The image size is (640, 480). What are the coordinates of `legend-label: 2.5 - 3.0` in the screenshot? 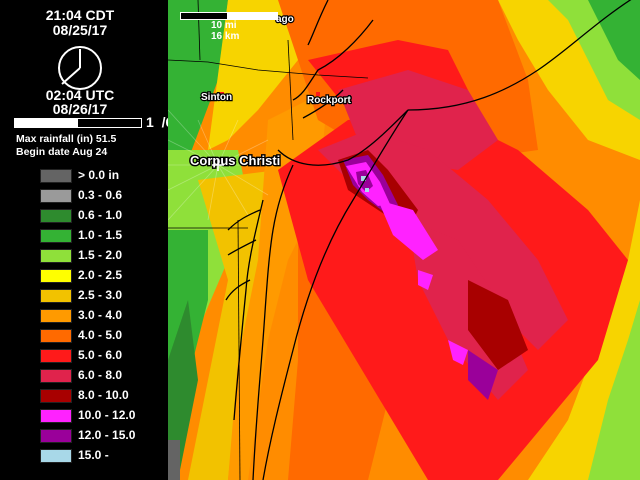 It's located at (100, 295).